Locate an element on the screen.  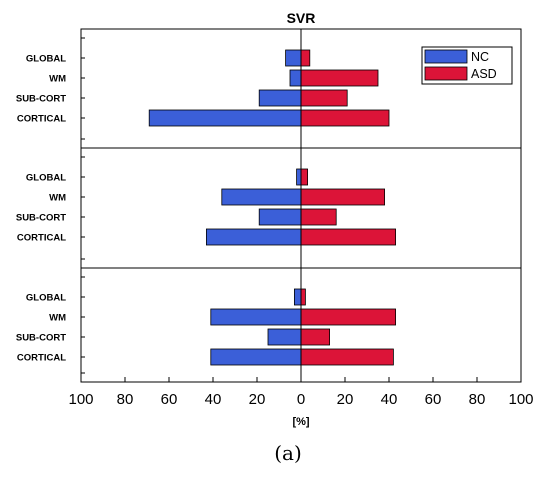
legend-swatch-asd is located at coordinates (446, 73).